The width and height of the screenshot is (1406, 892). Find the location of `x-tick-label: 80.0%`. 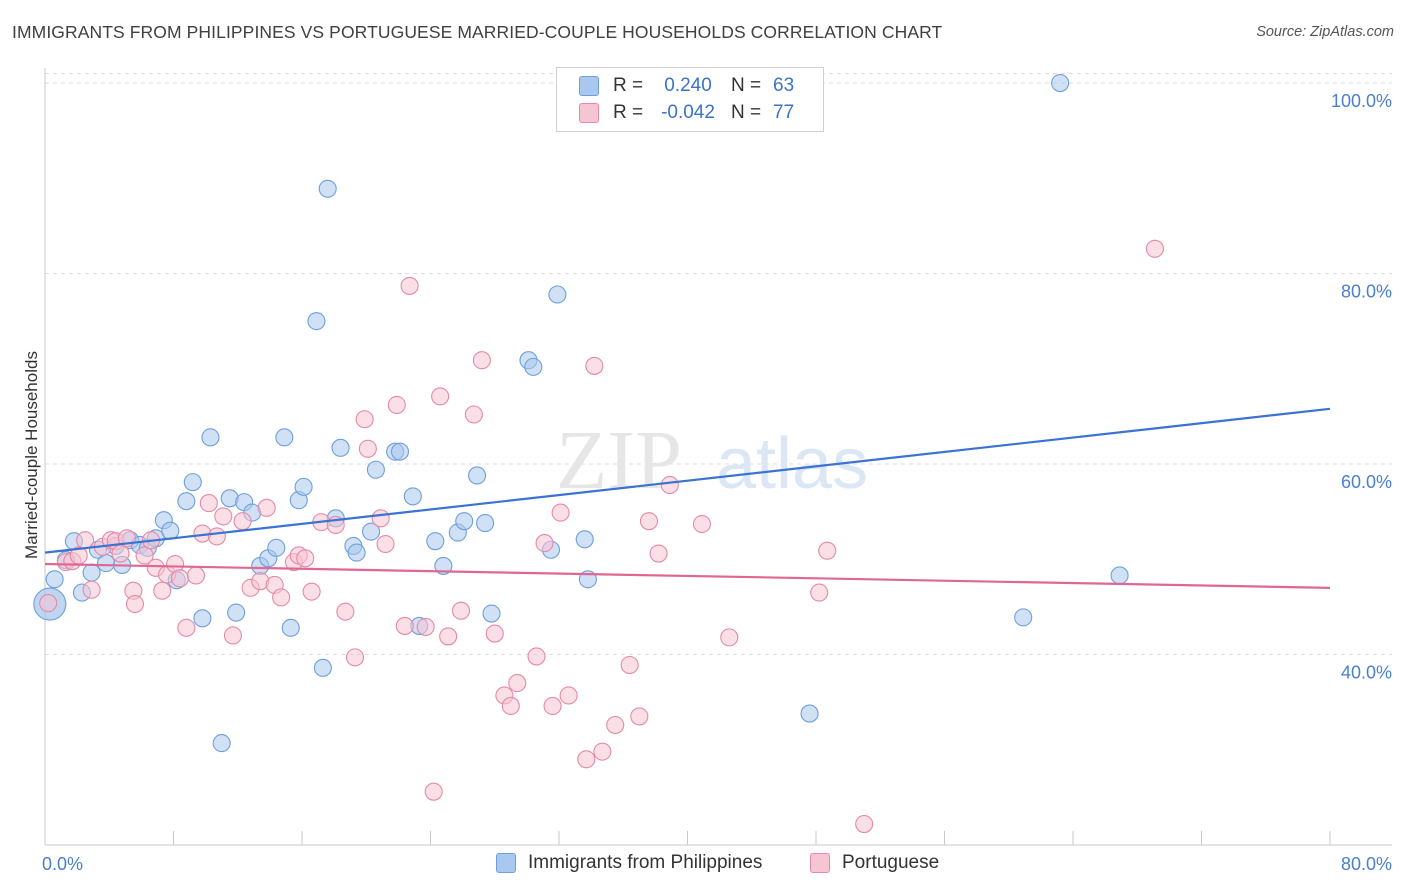

x-tick-label: 80.0% is located at coordinates (1366, 864).